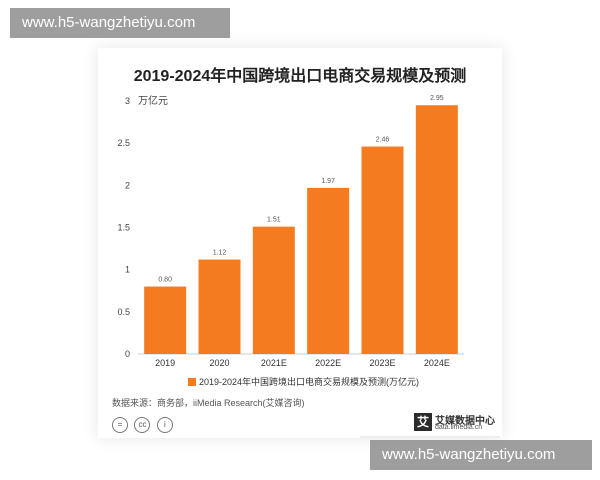 This screenshot has width=600, height=480. What do you see at coordinates (300, 76) in the screenshot?
I see `chart-title: 2019-2024年中国跨境出口电商交易规模及预测` at bounding box center [300, 76].